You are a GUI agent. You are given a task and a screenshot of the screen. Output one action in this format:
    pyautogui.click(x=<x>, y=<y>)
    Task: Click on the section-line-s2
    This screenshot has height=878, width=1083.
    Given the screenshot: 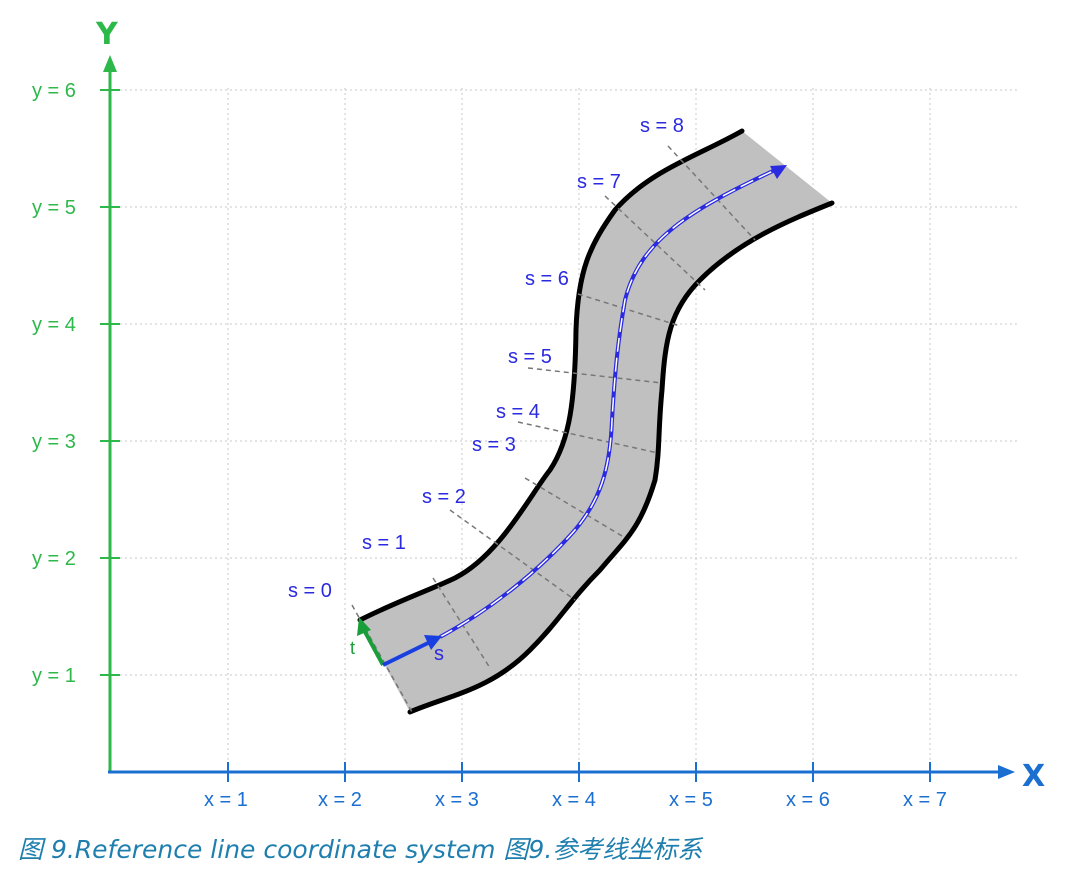 What is the action you would take?
    pyautogui.click(x=512, y=555)
    